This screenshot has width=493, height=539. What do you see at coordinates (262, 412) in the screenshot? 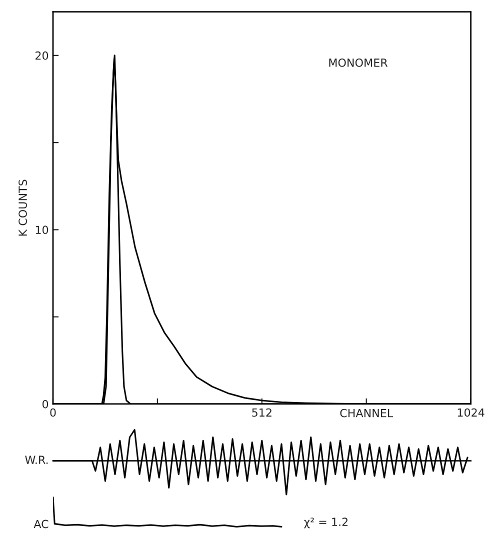
I see `x-tick-label: 512` at bounding box center [262, 412].